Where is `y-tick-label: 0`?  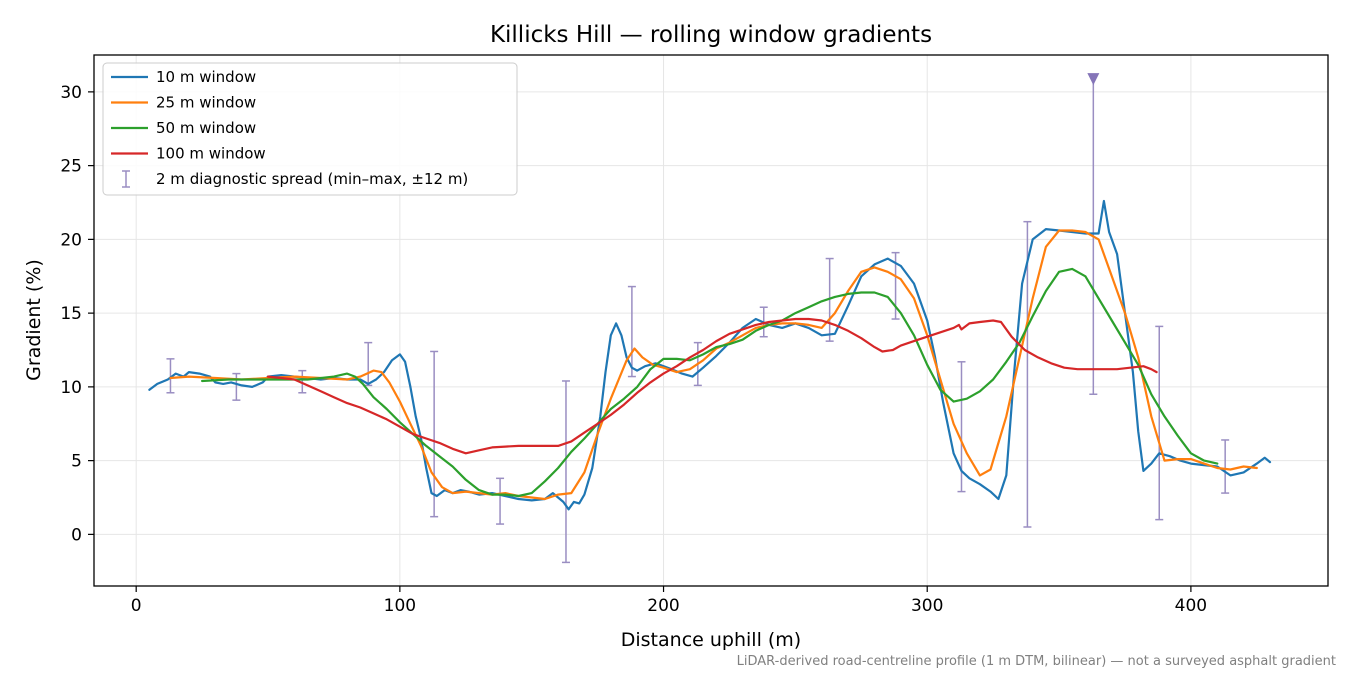
y-tick-label: 0 is located at coordinates (76, 535).